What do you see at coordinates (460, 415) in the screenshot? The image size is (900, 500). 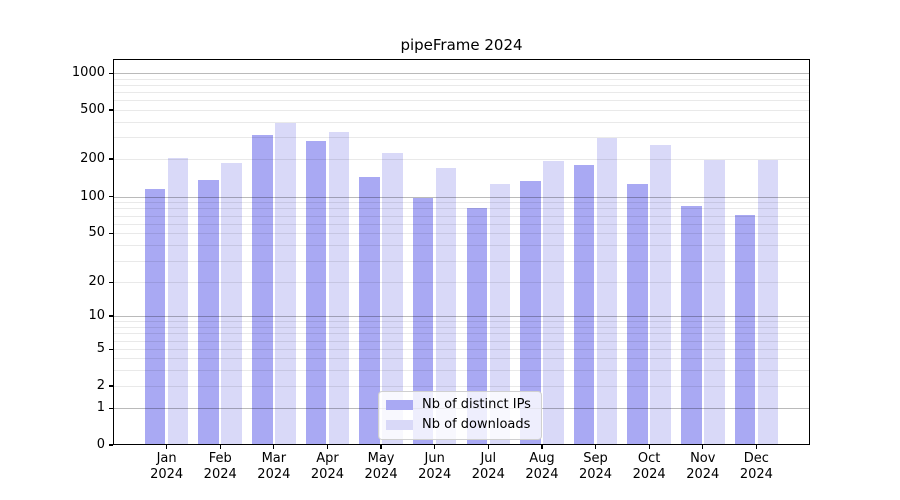 I see `legend: Nb of distinct IPs Nb of downloads` at bounding box center [460, 415].